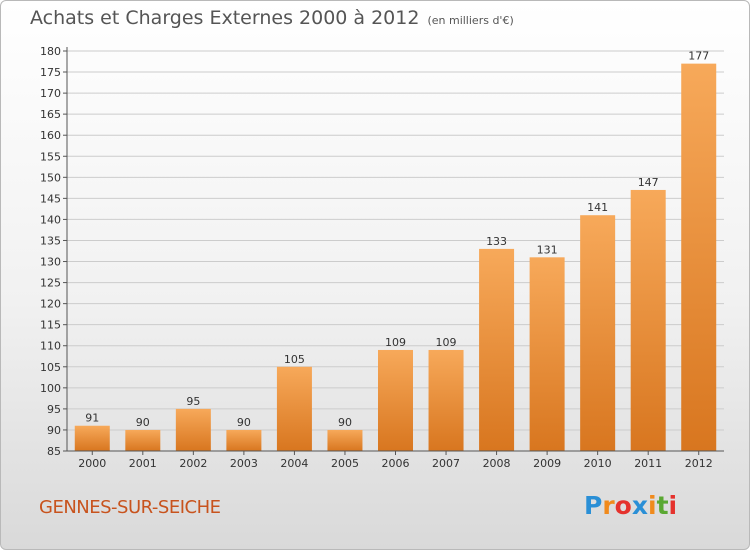 This screenshot has height=550, width=750. What do you see at coordinates (547, 249) in the screenshot?
I see `data-label: 131` at bounding box center [547, 249].